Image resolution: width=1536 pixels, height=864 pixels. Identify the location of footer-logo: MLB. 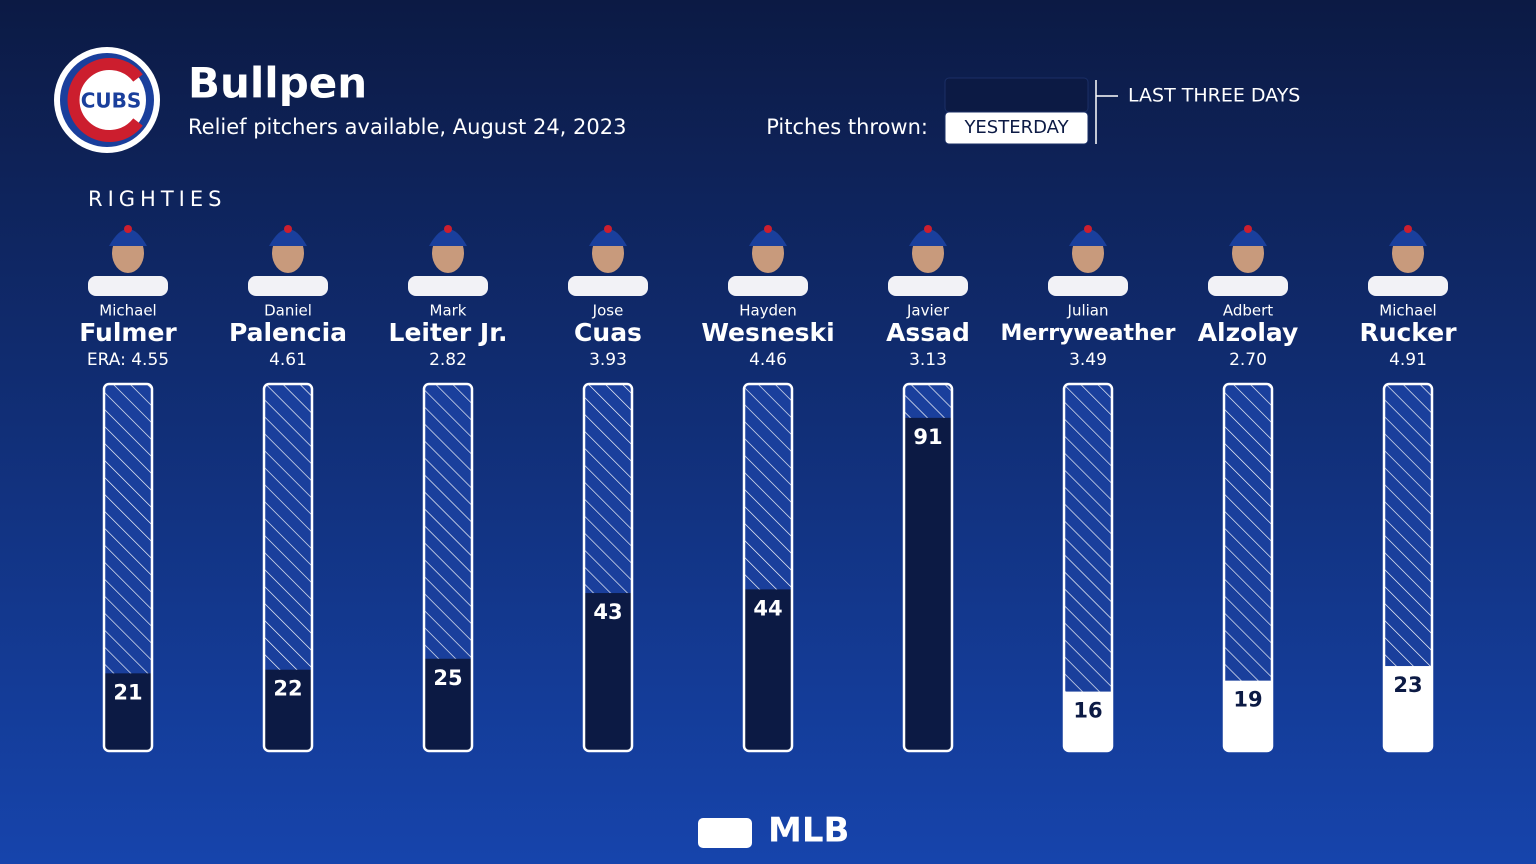
(808, 831).